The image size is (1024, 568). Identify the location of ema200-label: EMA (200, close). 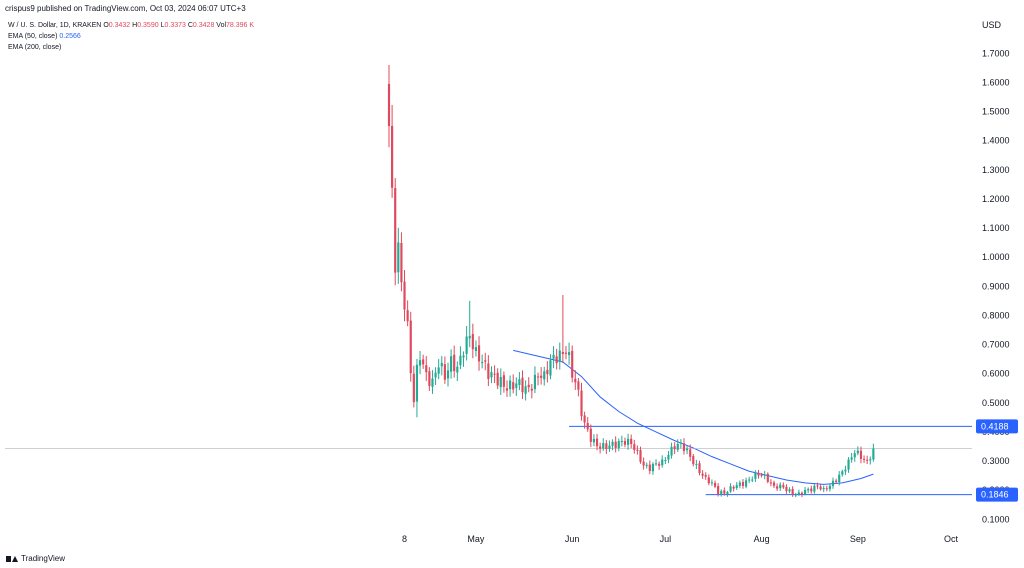
(35, 47).